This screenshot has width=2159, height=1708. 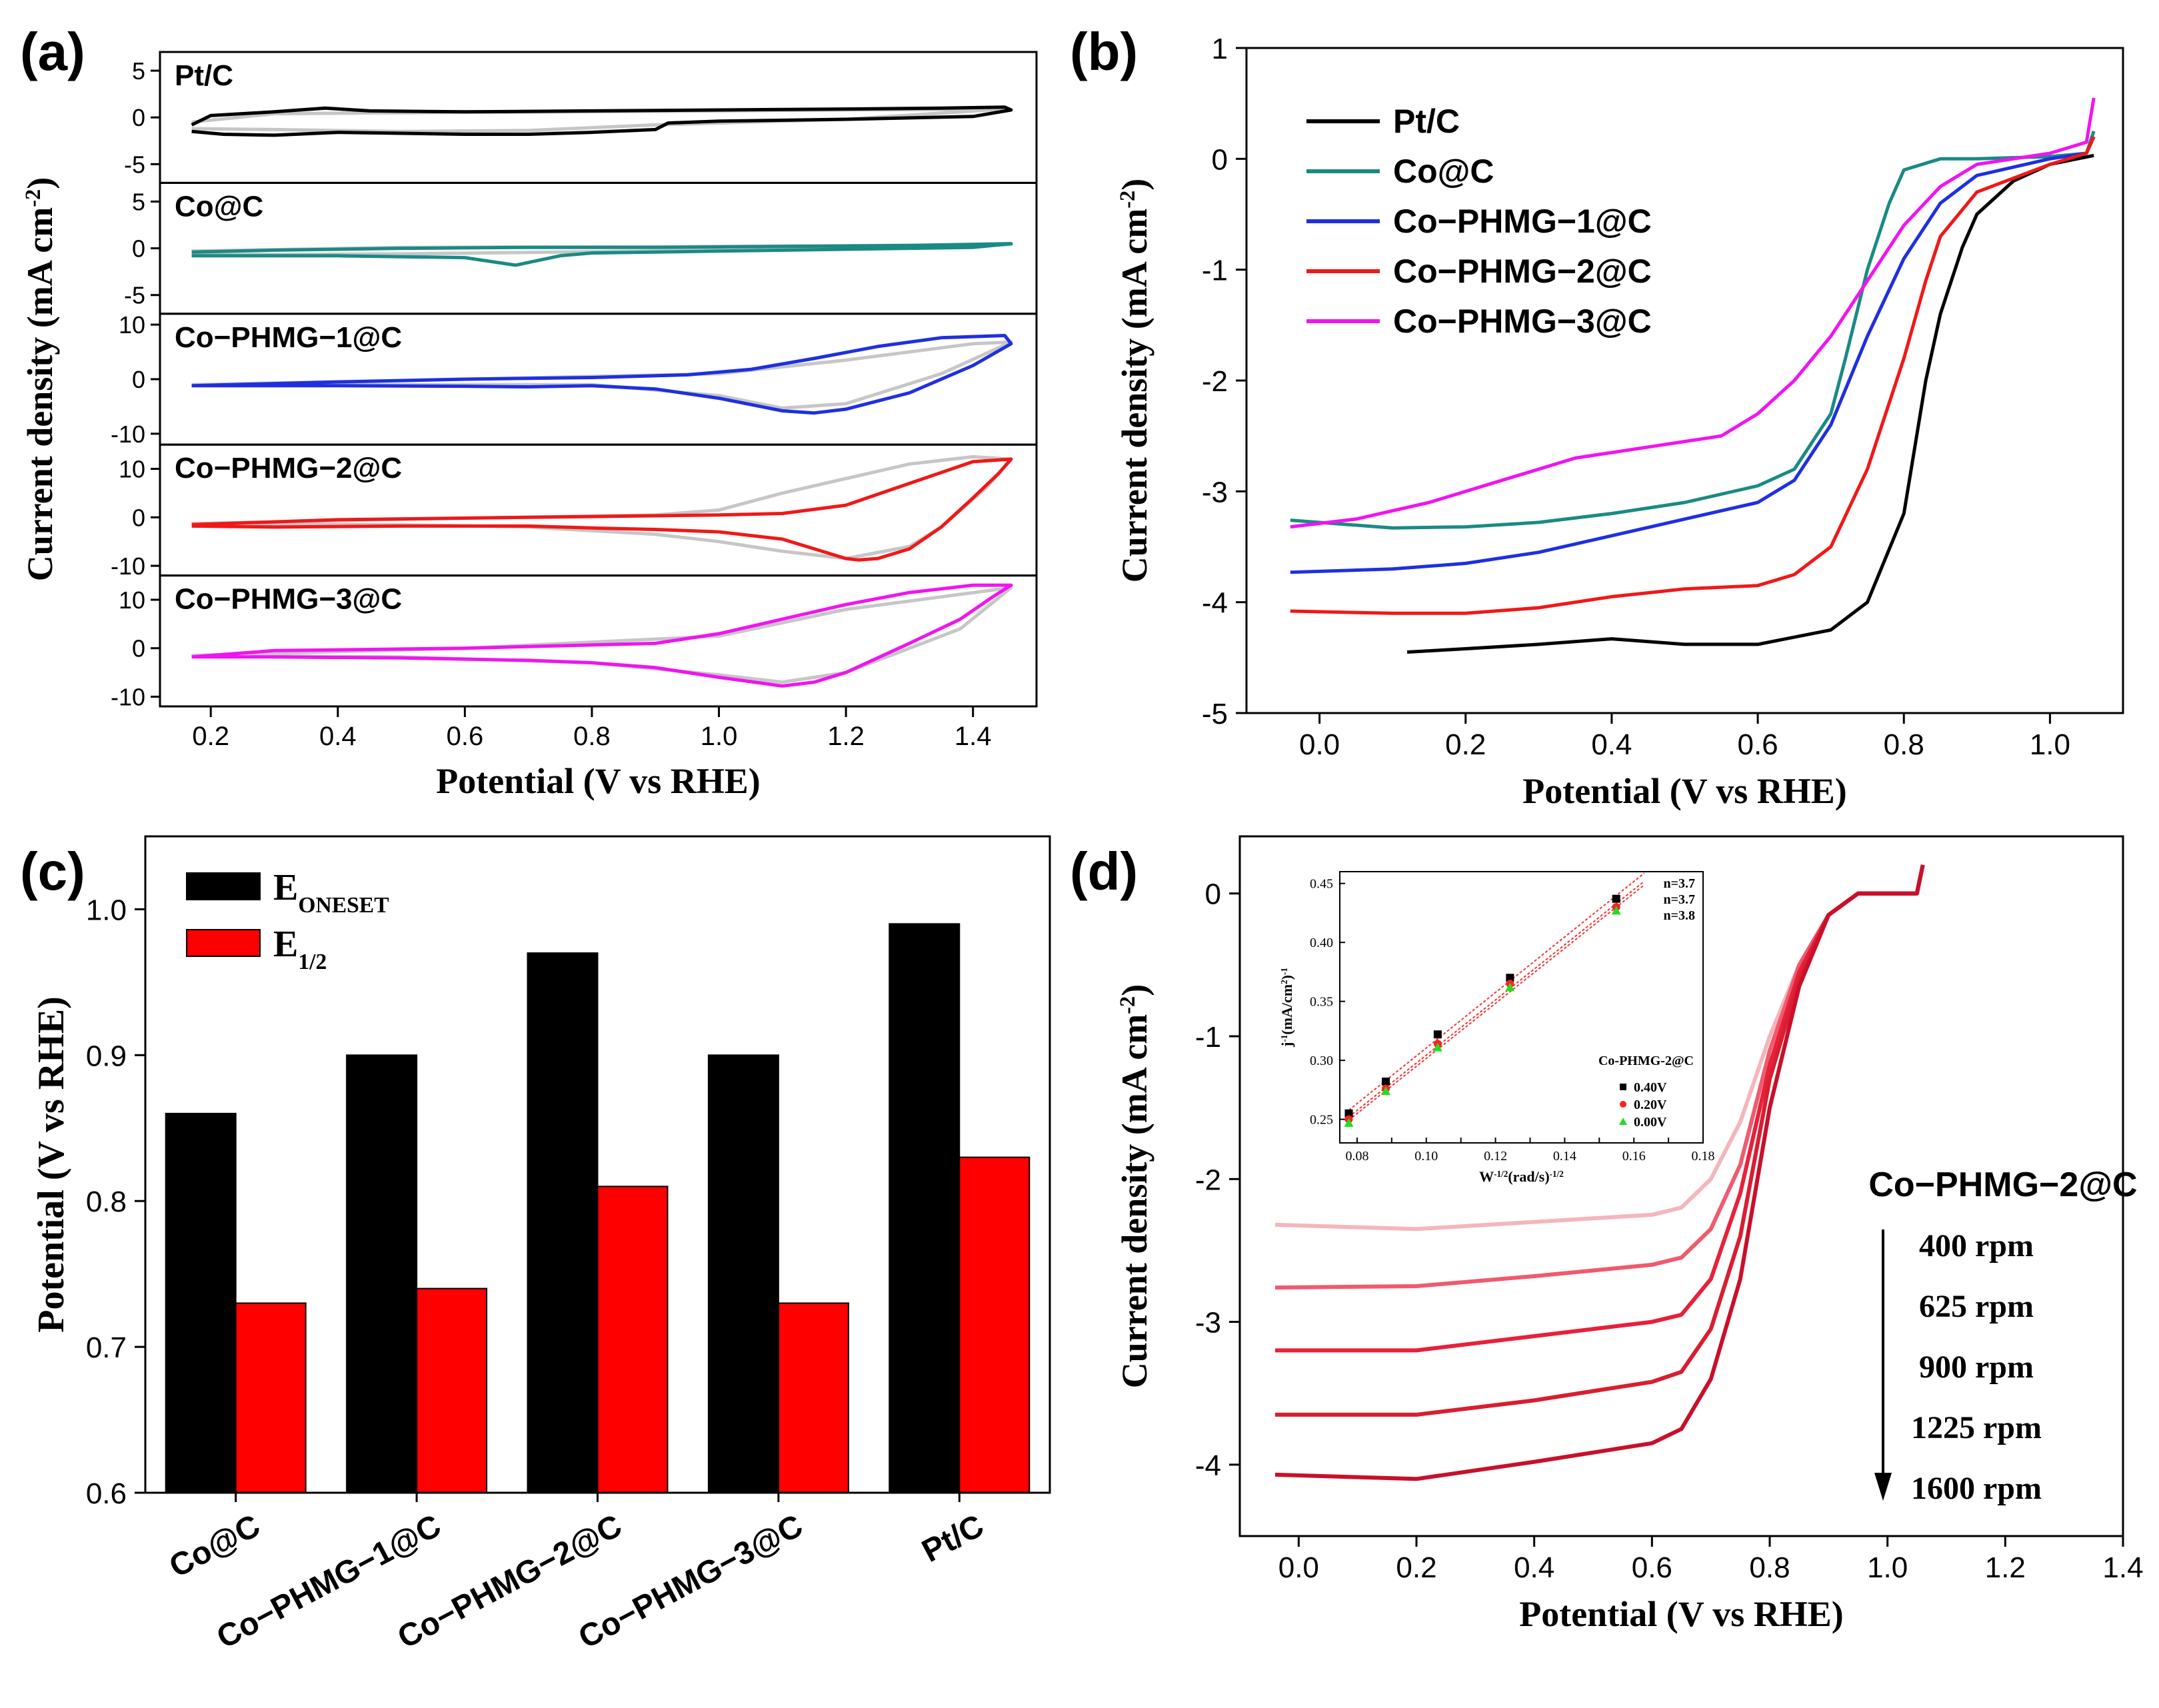 I want to click on y-tick-label: 0.7, so click(x=106, y=1348).